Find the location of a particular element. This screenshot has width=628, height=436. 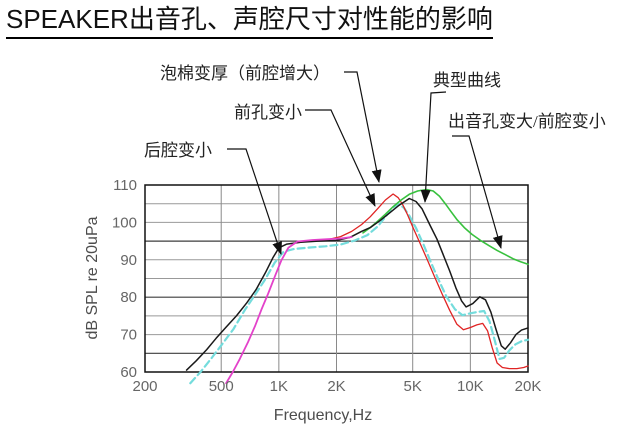

y-tick-60: 60 is located at coordinates (128, 372).